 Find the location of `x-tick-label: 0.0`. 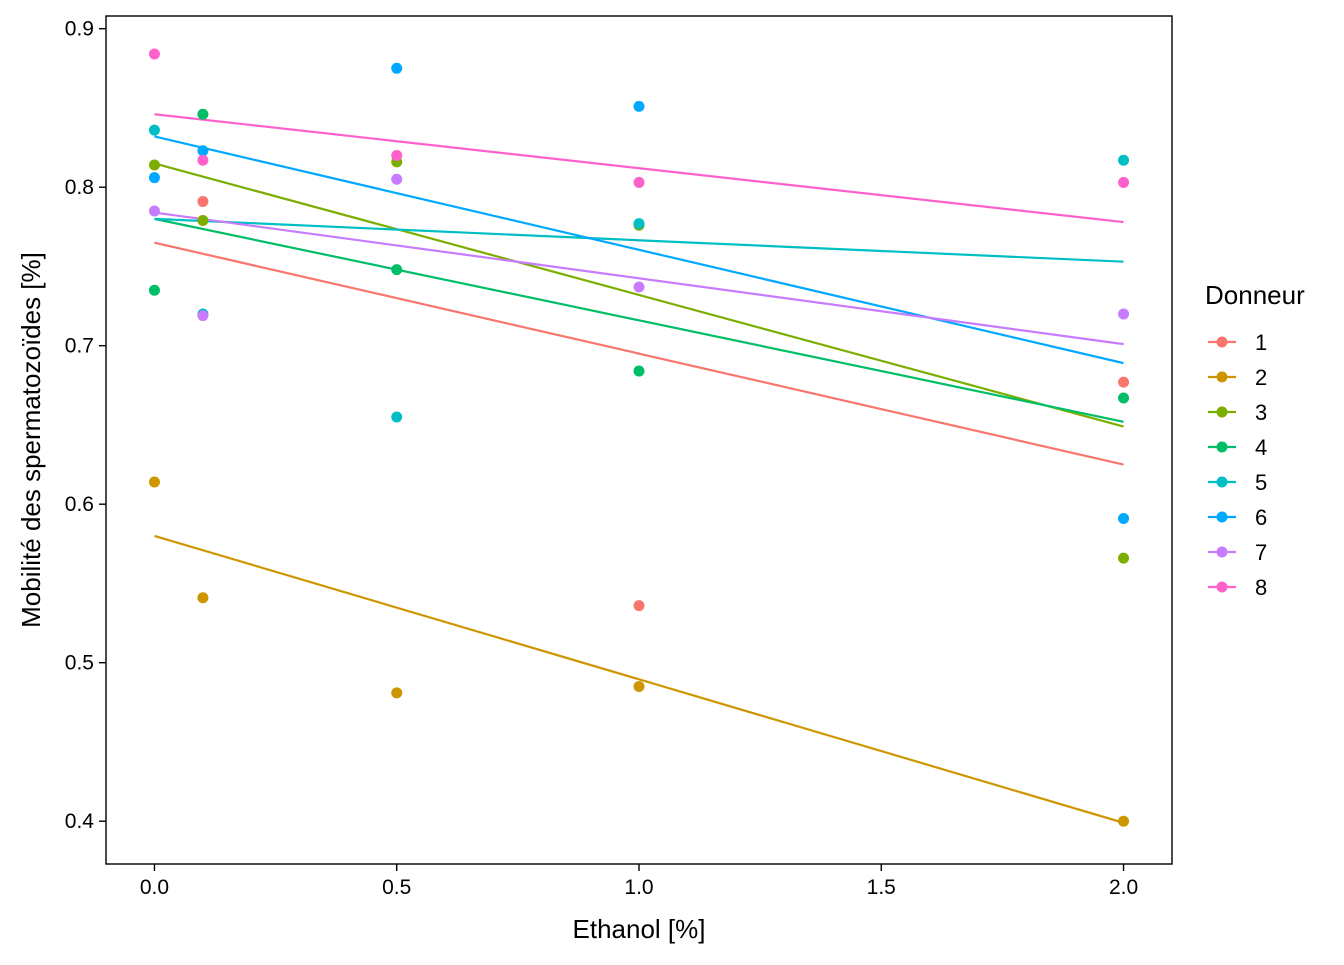

x-tick-label: 0.0 is located at coordinates (154, 887).